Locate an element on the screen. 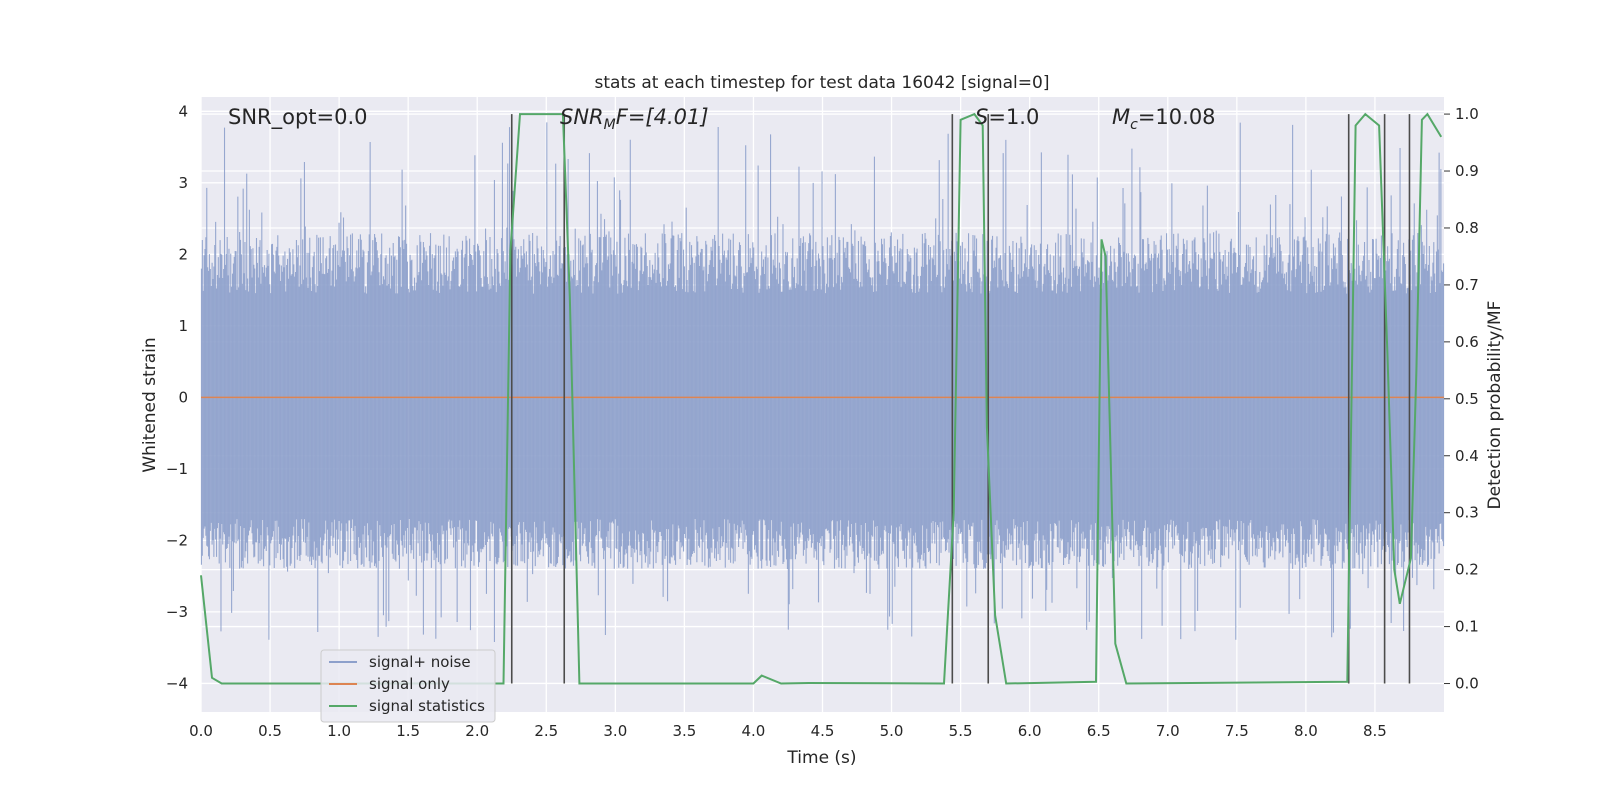 This screenshot has height=800, width=1600. y-right-tick-label: 0.5 is located at coordinates (1467, 399).